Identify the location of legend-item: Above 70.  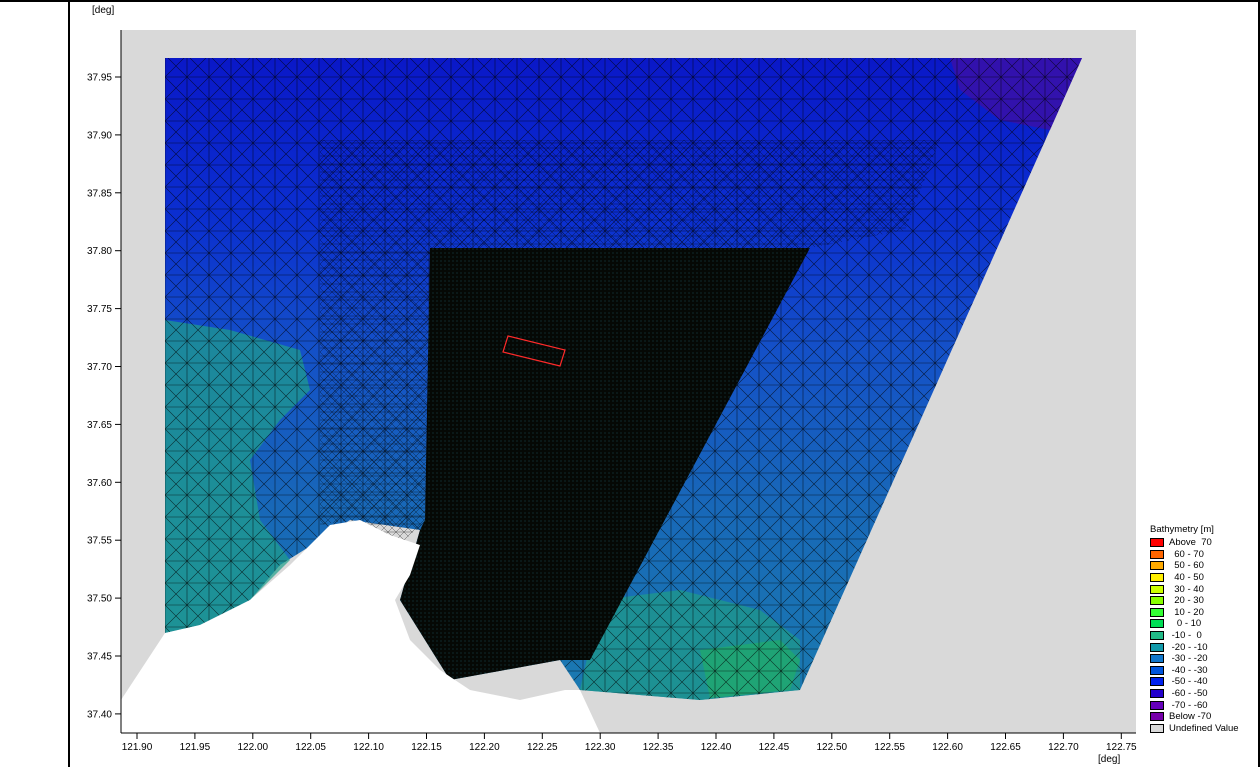
(1205, 543).